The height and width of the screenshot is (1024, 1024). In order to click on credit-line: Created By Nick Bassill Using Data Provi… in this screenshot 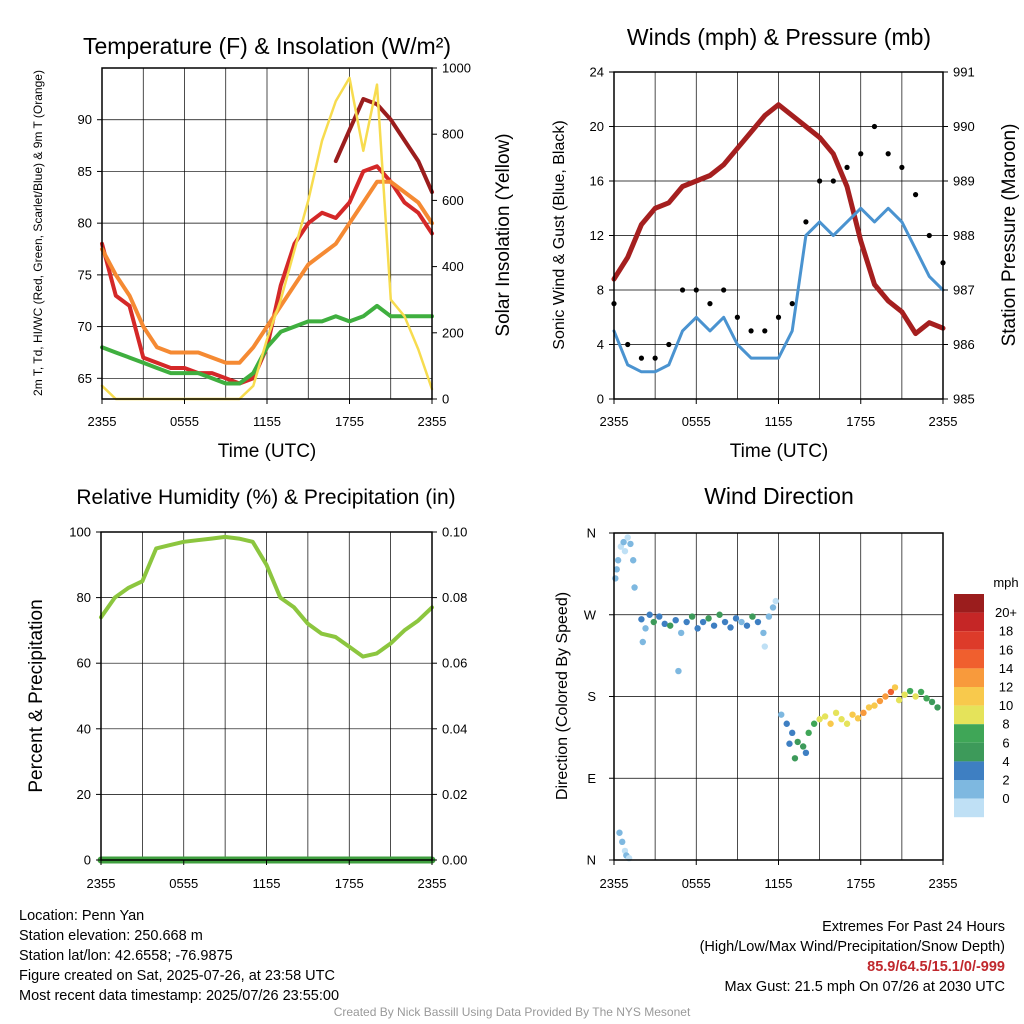, I will do `click(512, 1012)`.